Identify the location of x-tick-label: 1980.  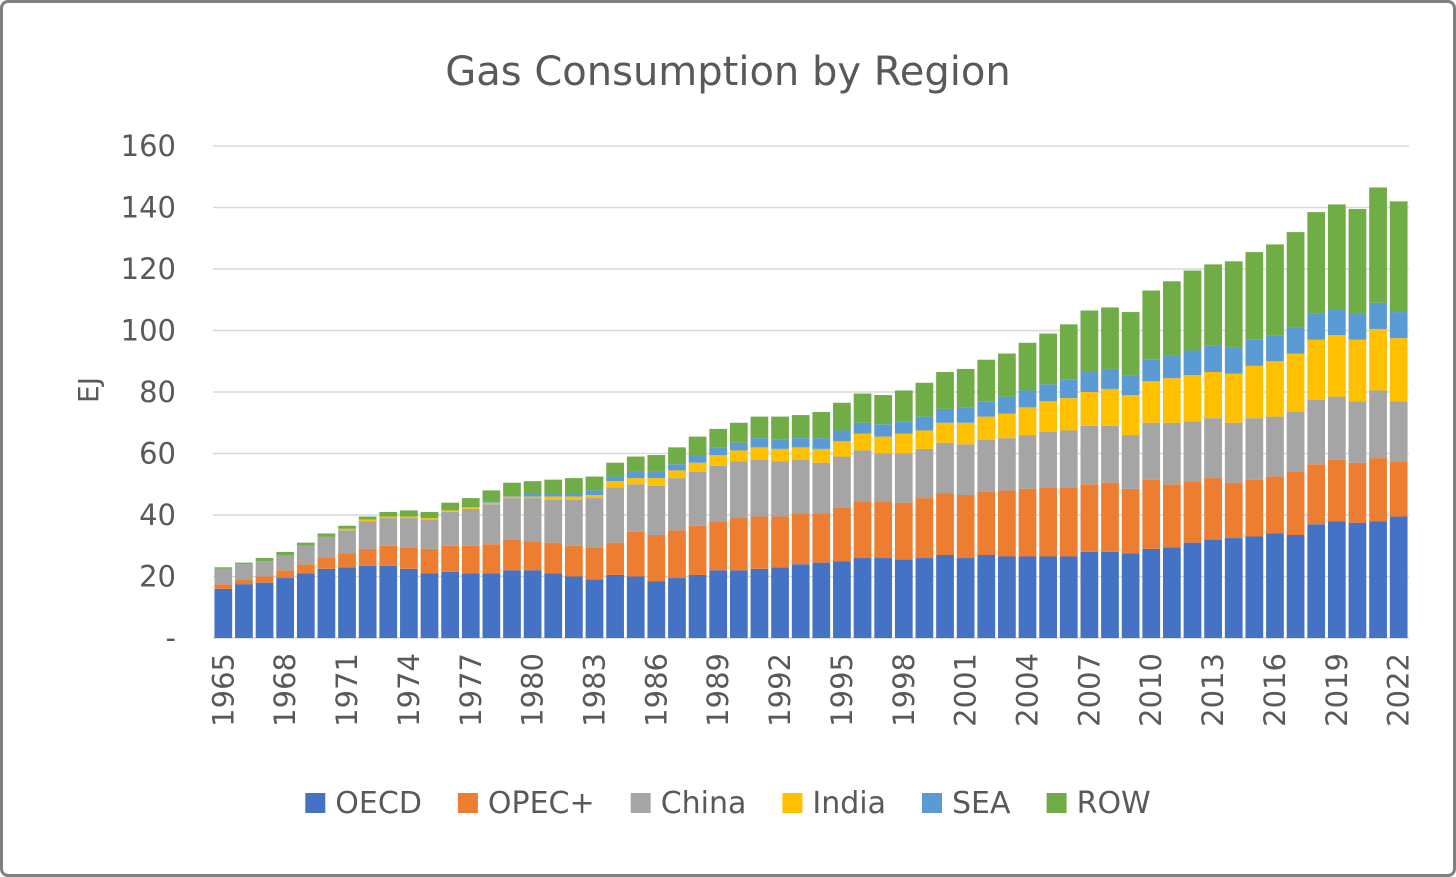
(533, 690).